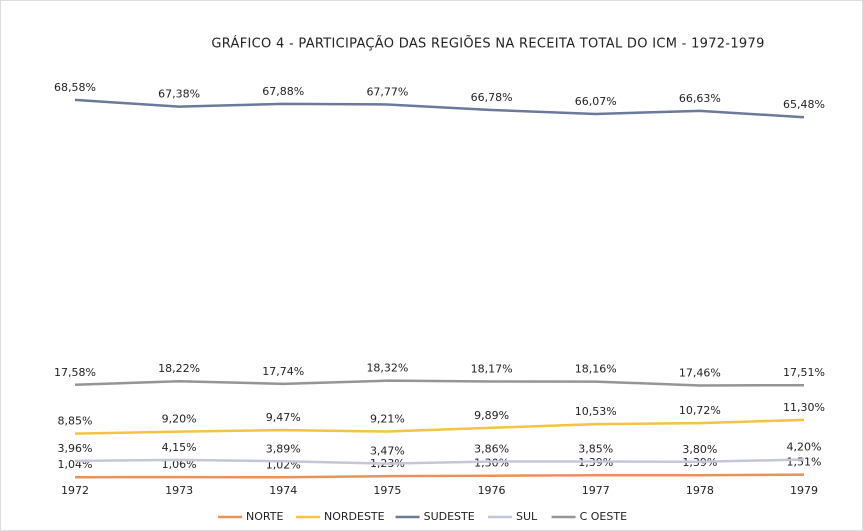 The height and width of the screenshot is (531, 863). Describe the element at coordinates (491, 463) in the screenshot. I see `data-label: 1,30%` at that location.